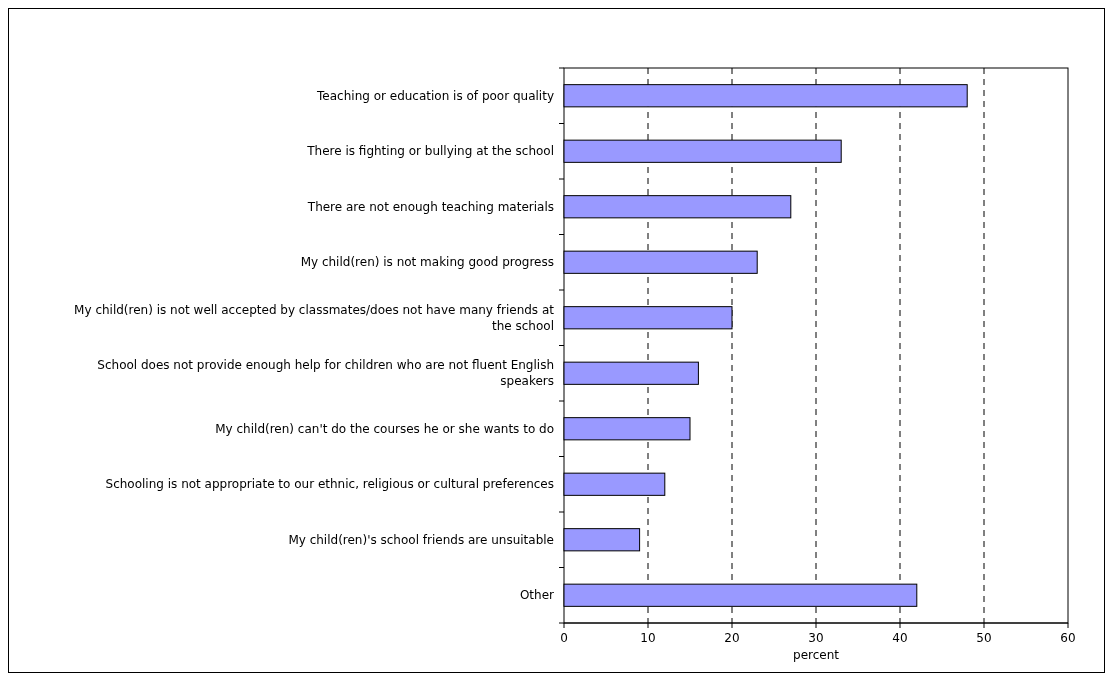 This screenshot has width=1113, height=681. I want to click on y-tick-label: My child(ren) is not well accepted by classmates/does not have many friends at the school, so click(314, 317).